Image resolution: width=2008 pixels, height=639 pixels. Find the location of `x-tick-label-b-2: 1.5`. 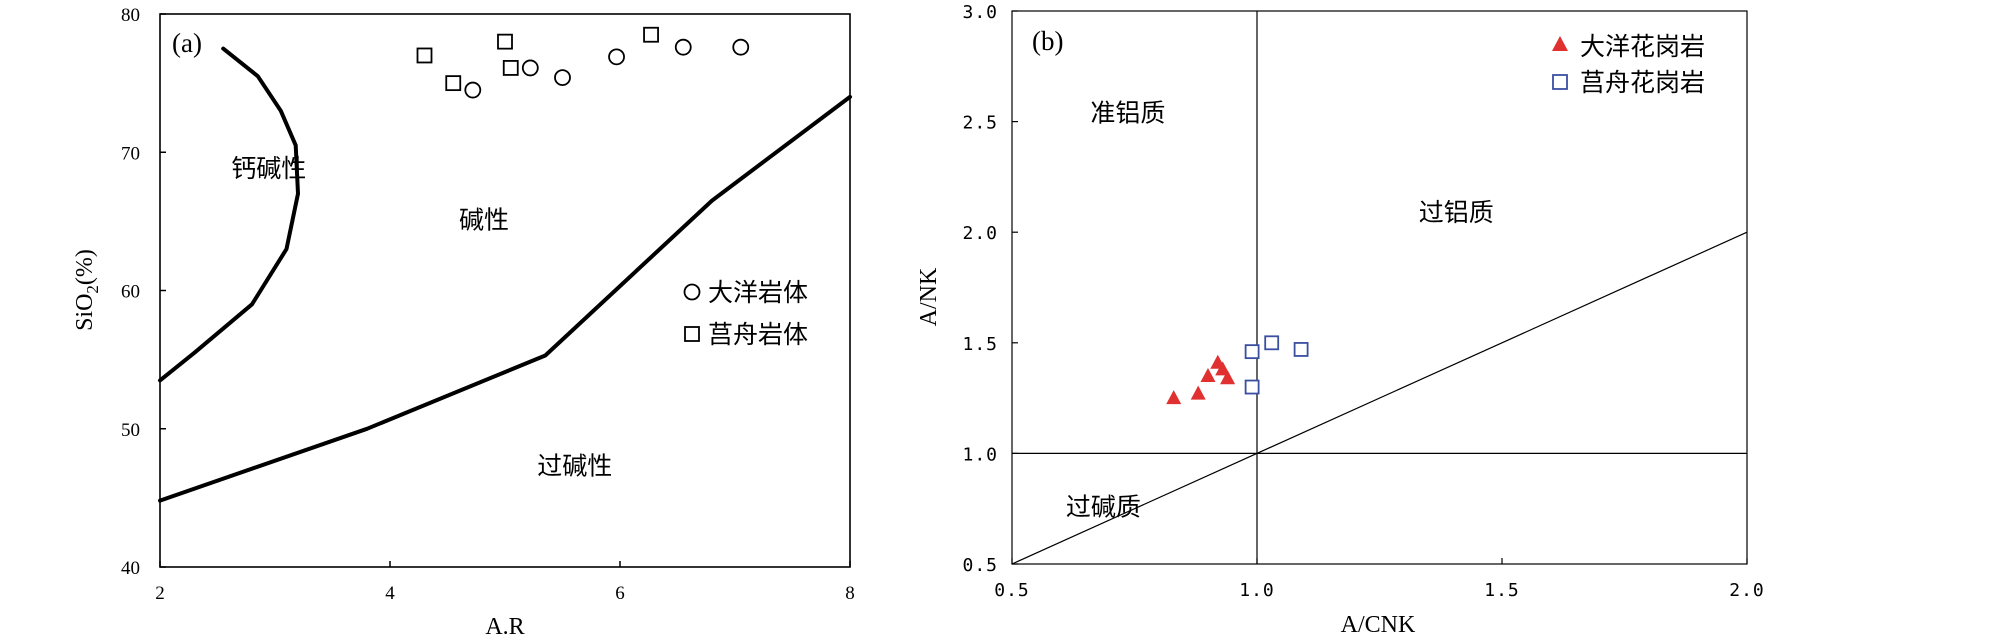

x-tick-label-b-2: 1.5 is located at coordinates (1502, 590).